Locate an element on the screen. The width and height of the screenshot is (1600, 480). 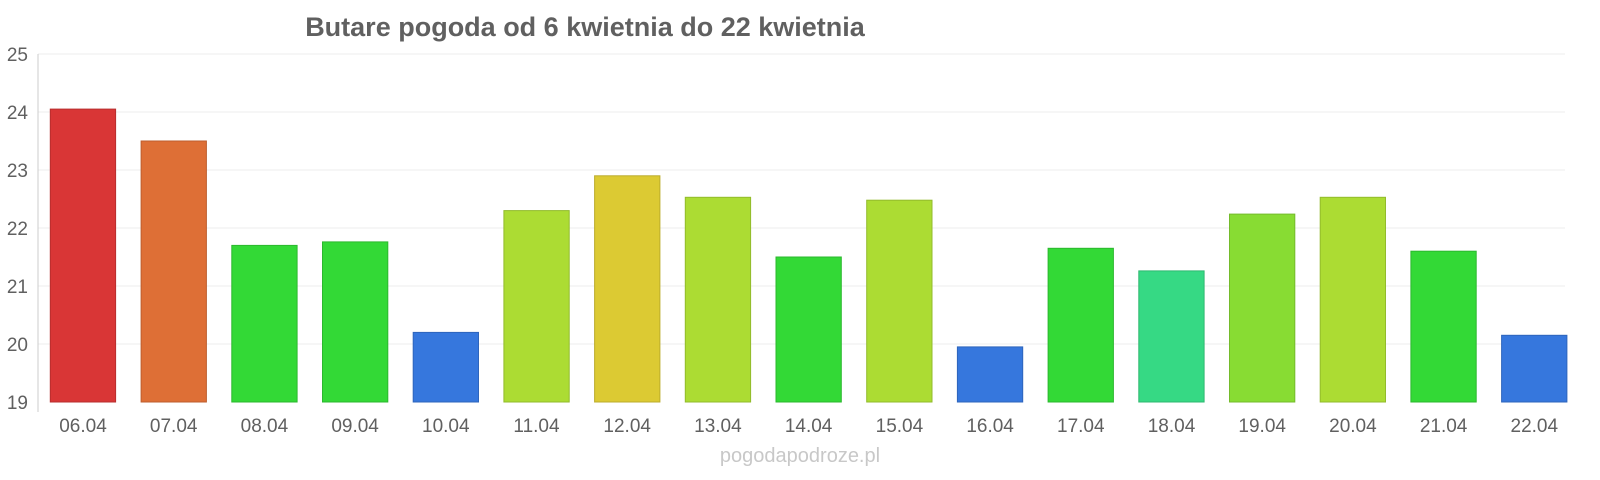
x-tick-label: 09.04 is located at coordinates (355, 426).